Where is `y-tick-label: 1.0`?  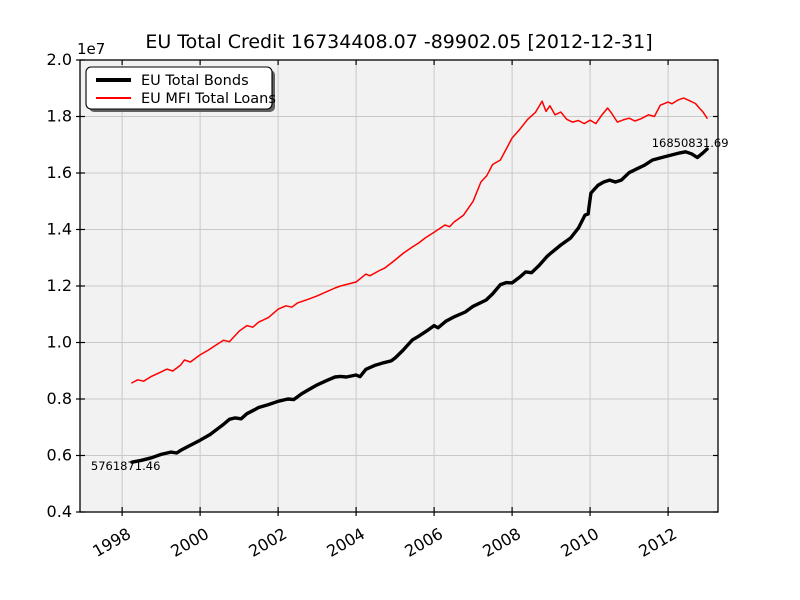 y-tick-label: 1.0 is located at coordinates (59, 342).